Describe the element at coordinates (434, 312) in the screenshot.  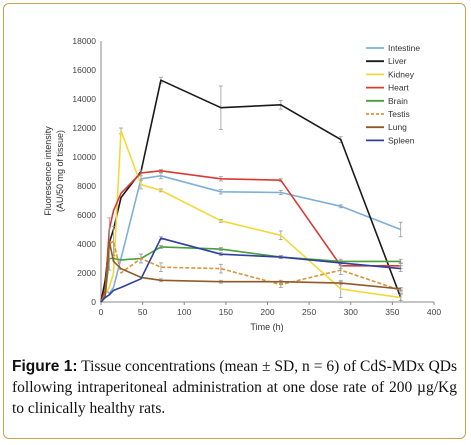
I see `x-tick-label: 400` at that location.